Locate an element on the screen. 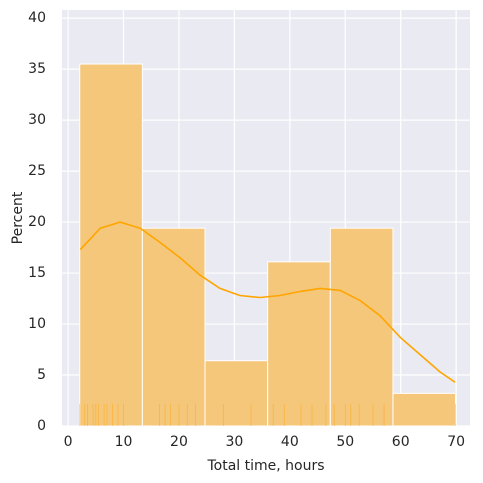 This screenshot has width=483, height=483. y-tick-label: 20 is located at coordinates (37, 222).